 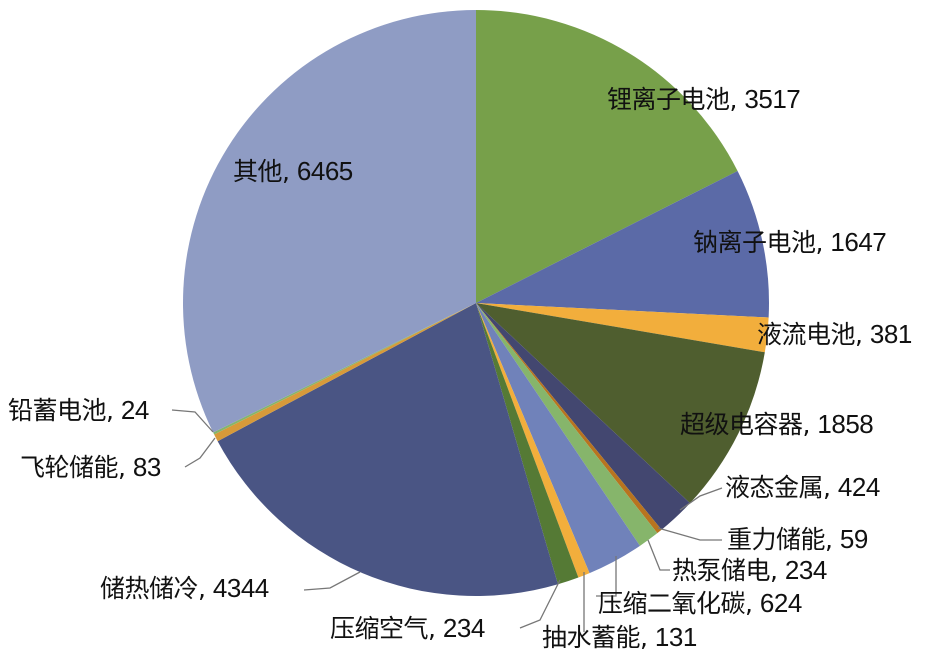 What do you see at coordinates (853, 539) in the screenshot?
I see `label-value: 59` at bounding box center [853, 539].